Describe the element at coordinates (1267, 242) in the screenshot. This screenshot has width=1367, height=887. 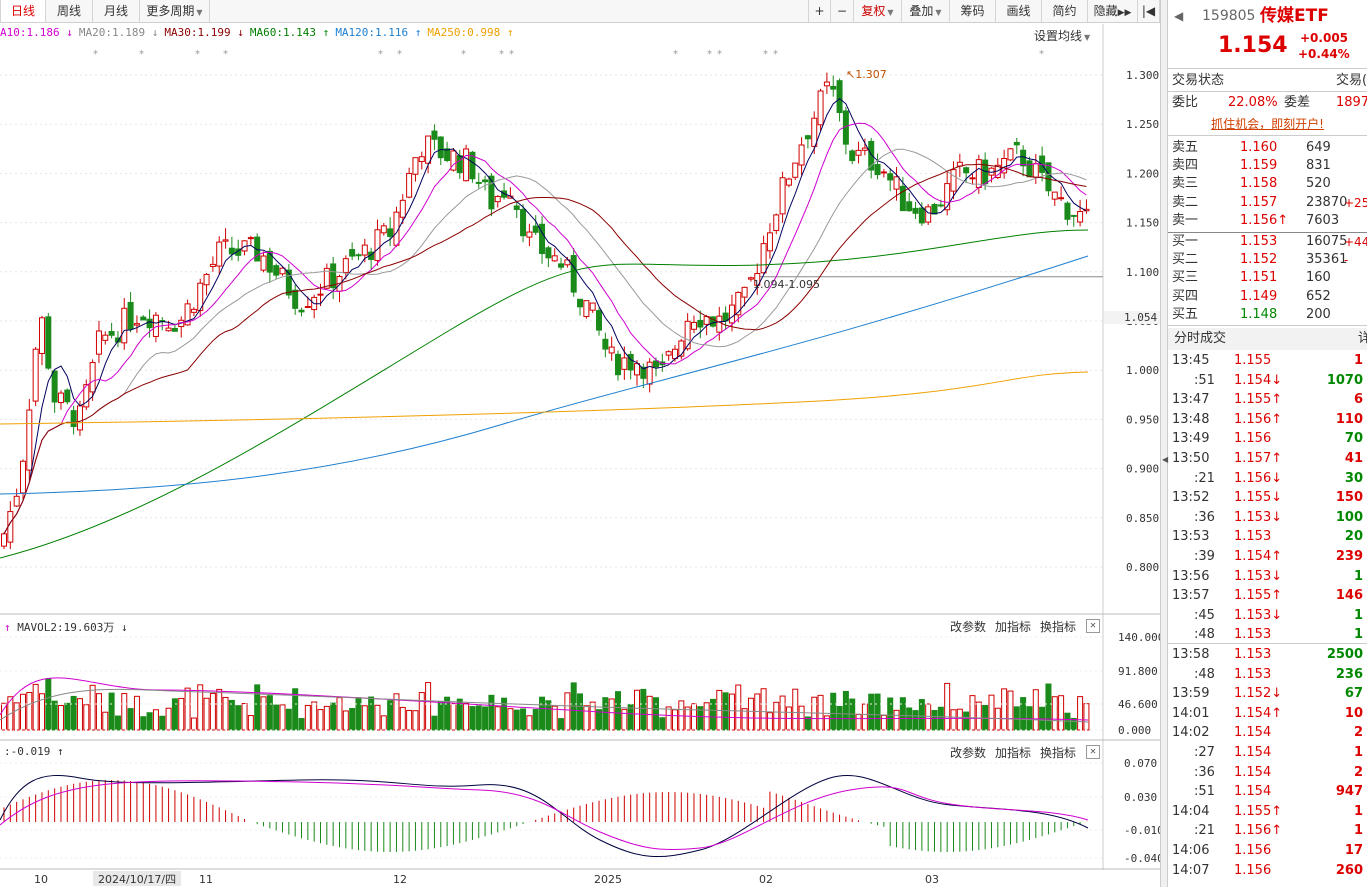
I see `bid-level-row: 买一 1.153 16075 +44` at that location.